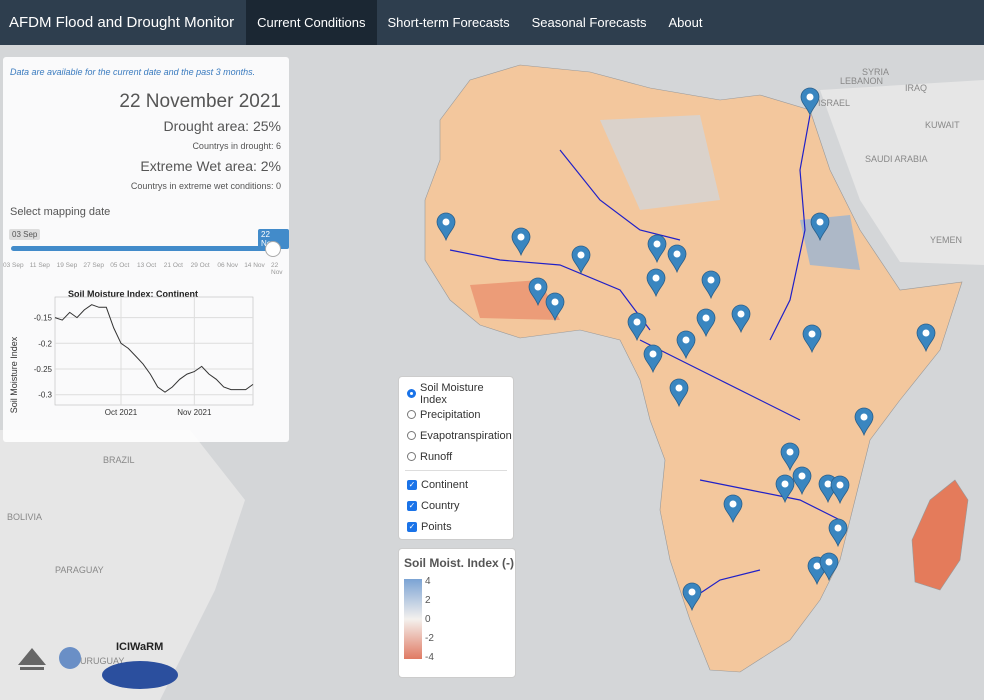  I want to click on layer-check: ✓ Continent, so click(456, 484).